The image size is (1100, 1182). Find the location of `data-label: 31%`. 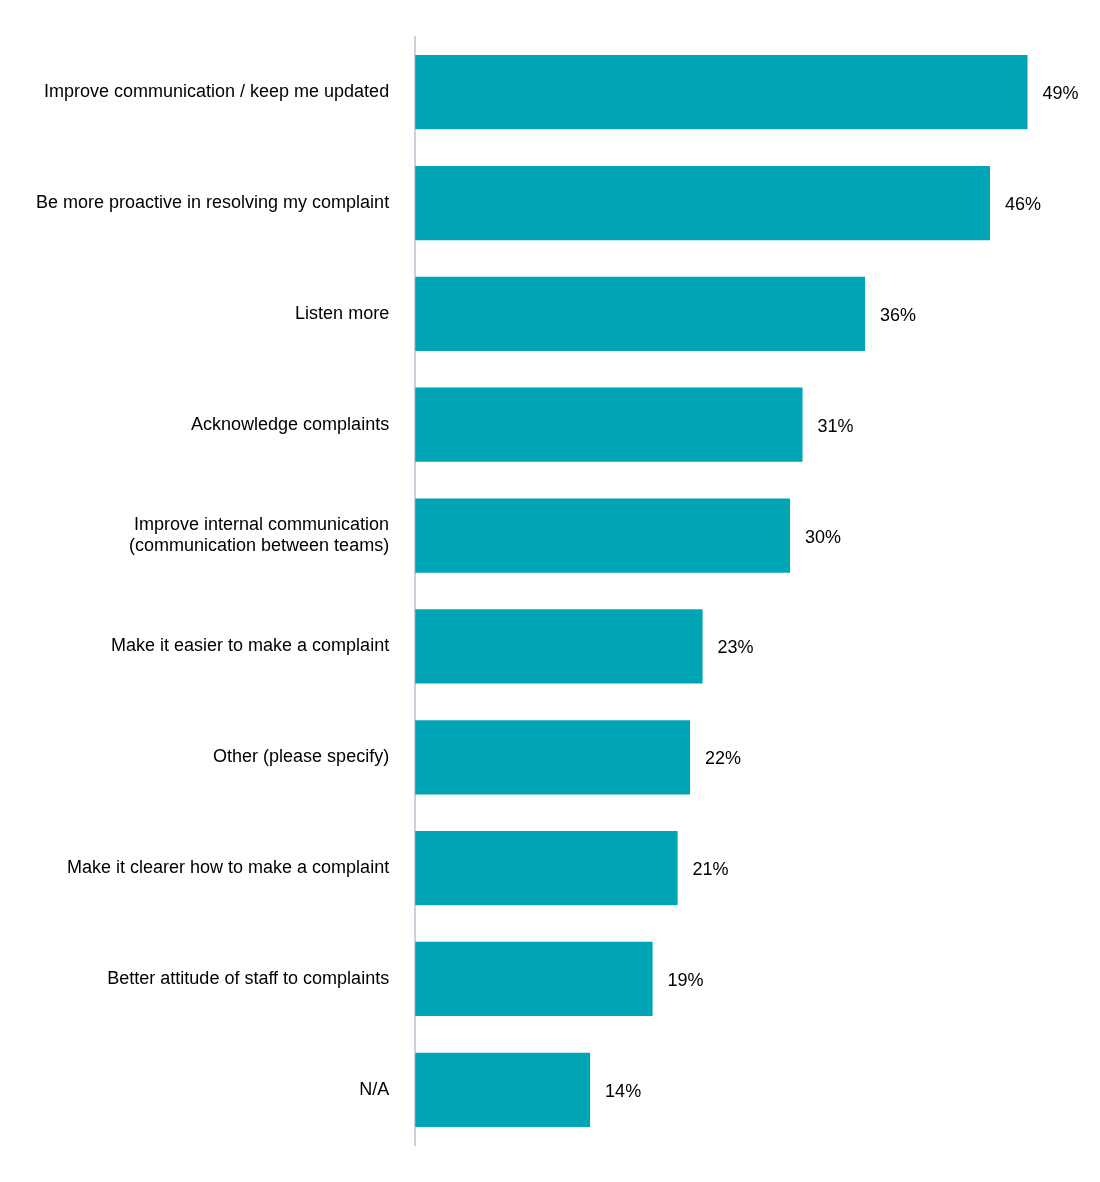

data-label: 31% is located at coordinates (835, 425).